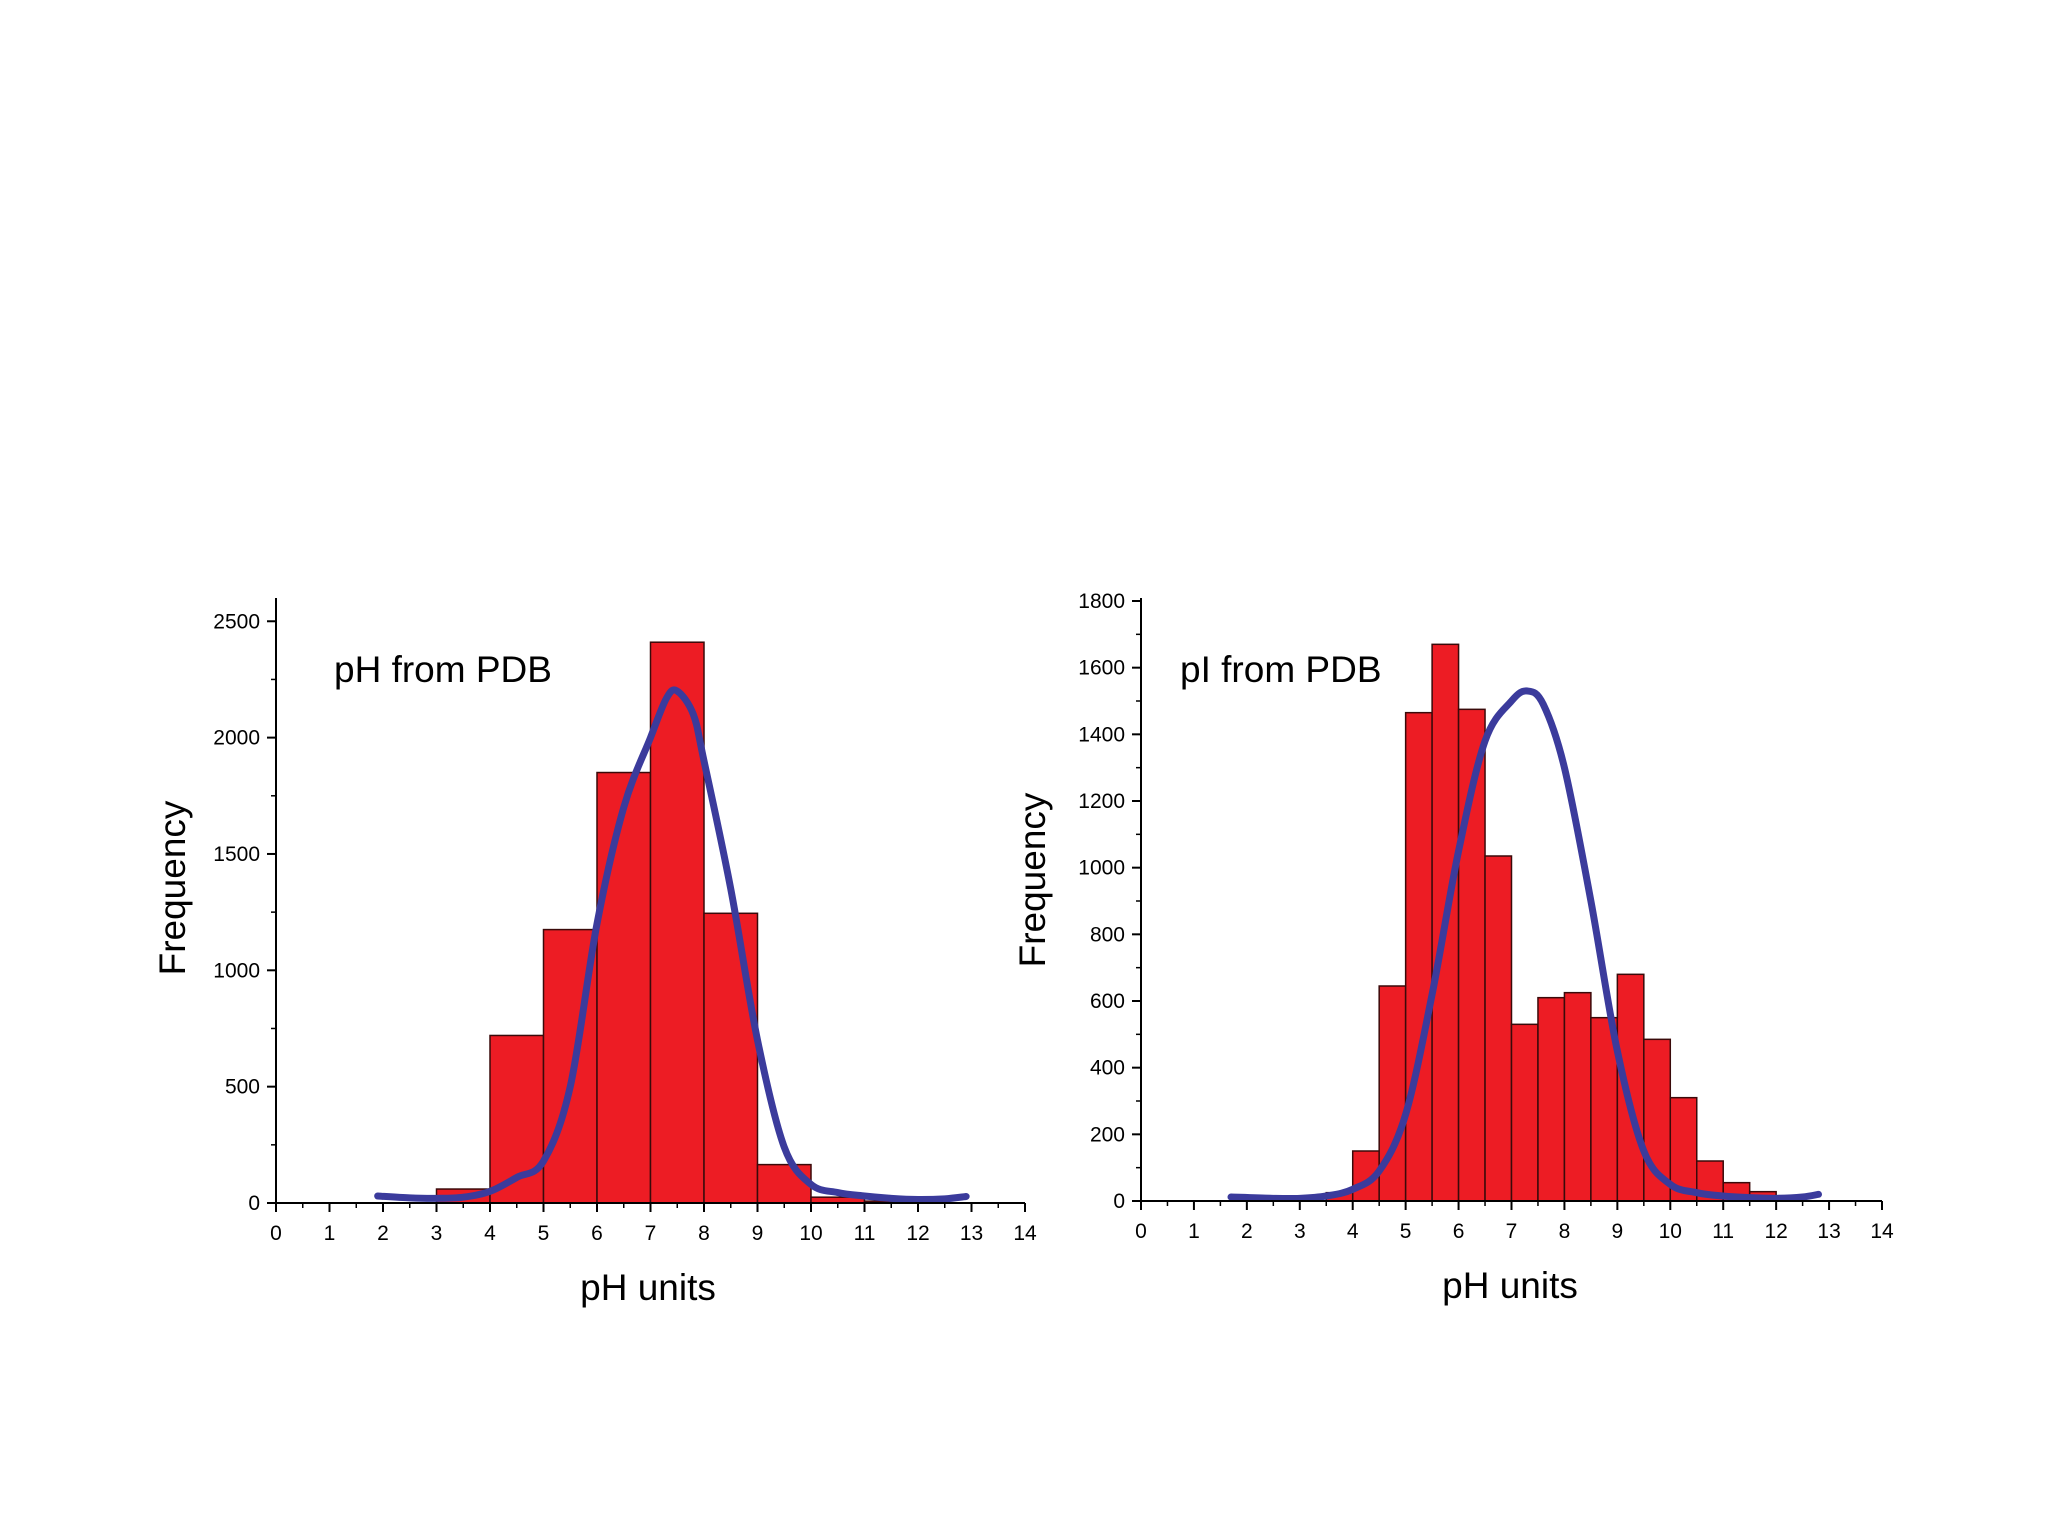  I want to click on y-tick-label: 600, so click(1107, 1001).